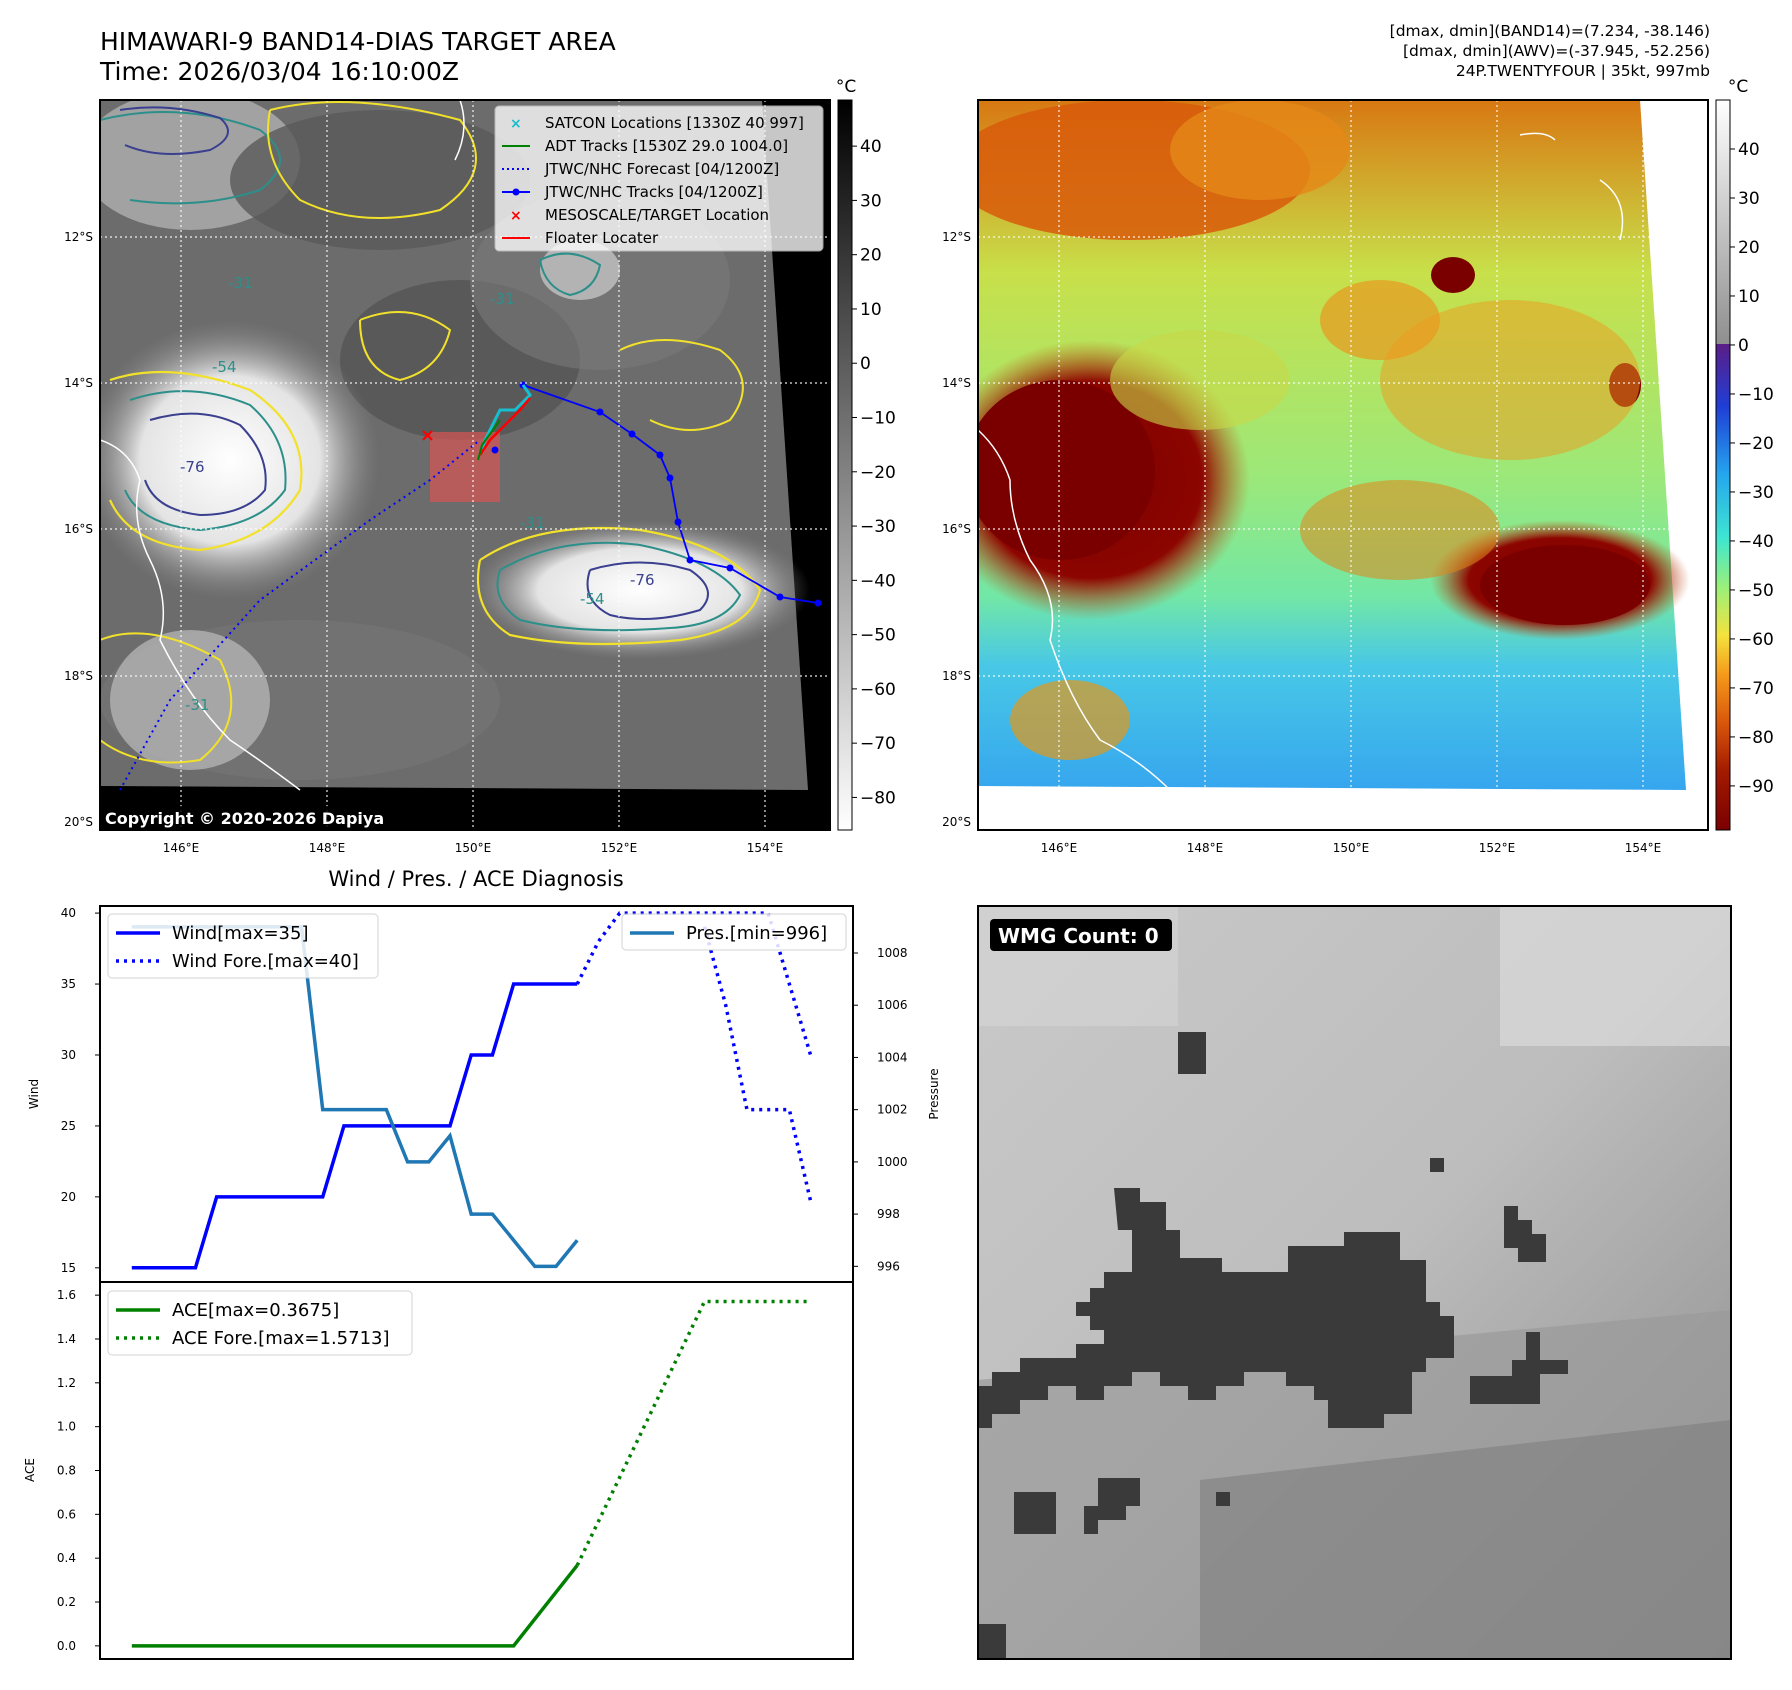 The height and width of the screenshot is (1690, 1792). Describe the element at coordinates (657, 123) in the screenshot. I see `legend-satcon: × SATCON Locations [1330Z 40 997]` at that location.